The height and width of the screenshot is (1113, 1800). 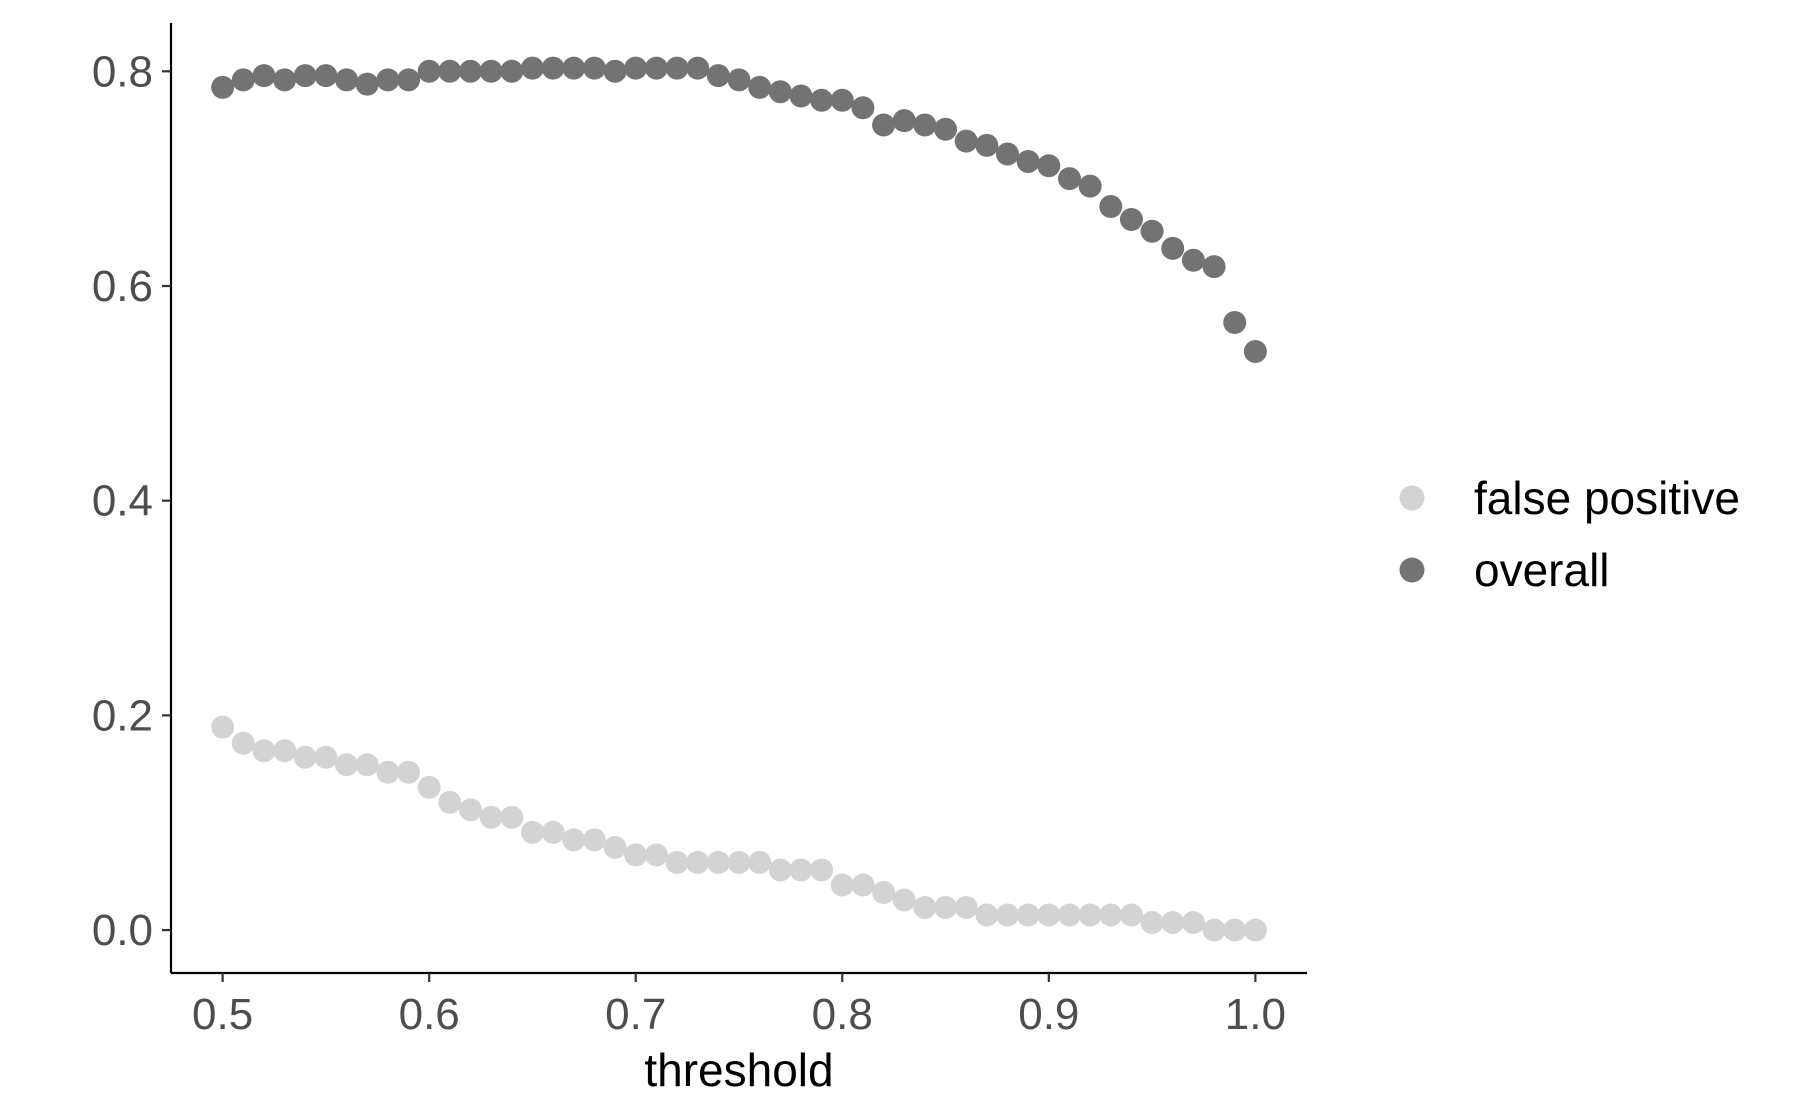 I want to click on y-tick-label: 0.6, so click(x=122, y=286).